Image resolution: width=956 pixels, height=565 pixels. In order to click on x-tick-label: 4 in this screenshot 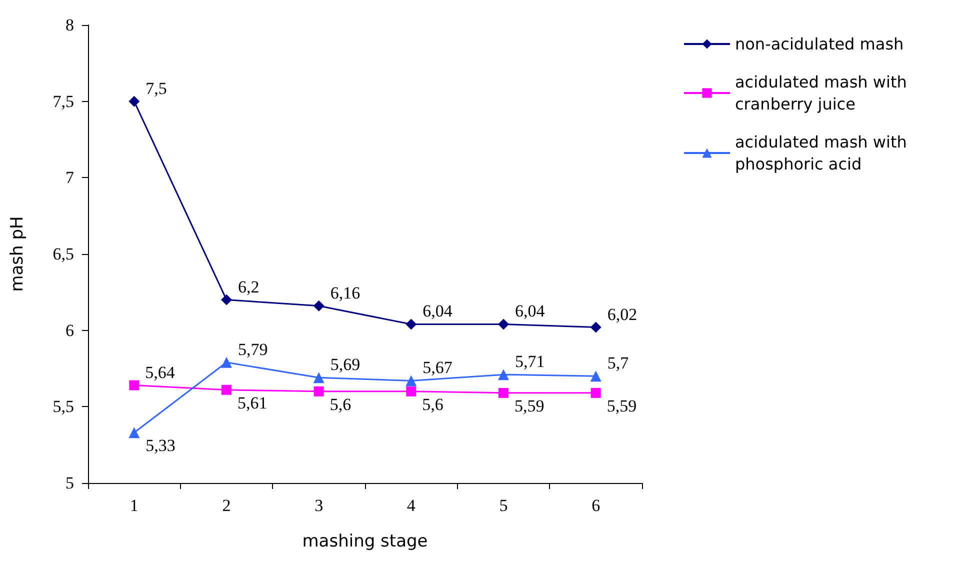, I will do `click(411, 505)`.